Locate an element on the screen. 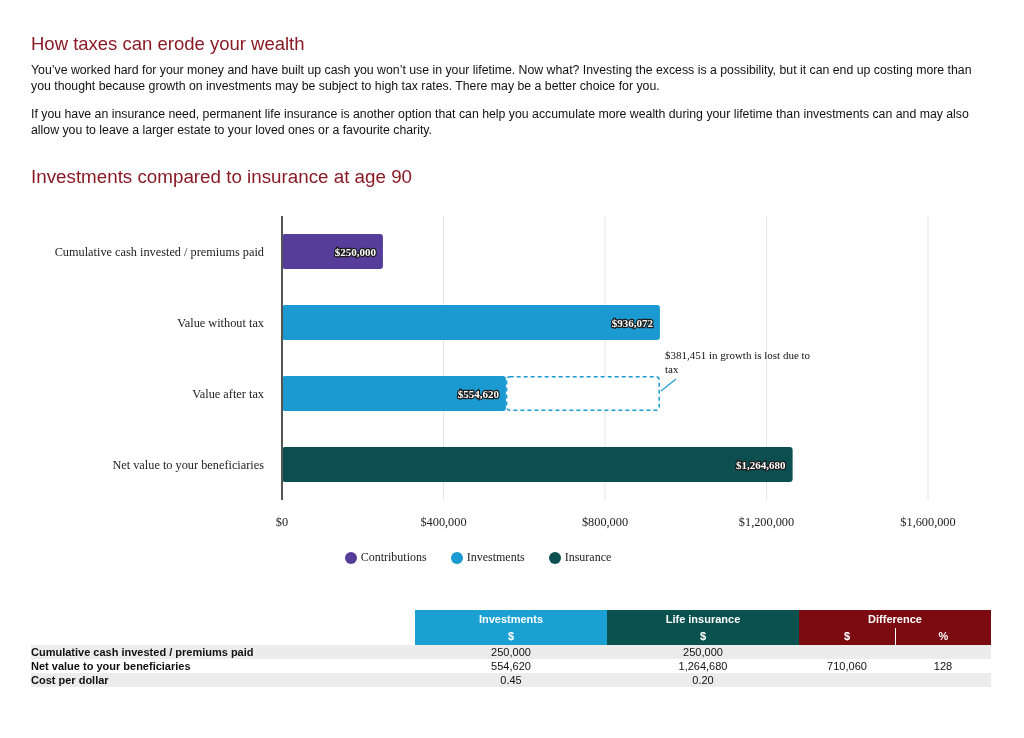 The width and height of the screenshot is (1024, 738). text: Investments is located at coordinates (511, 619).